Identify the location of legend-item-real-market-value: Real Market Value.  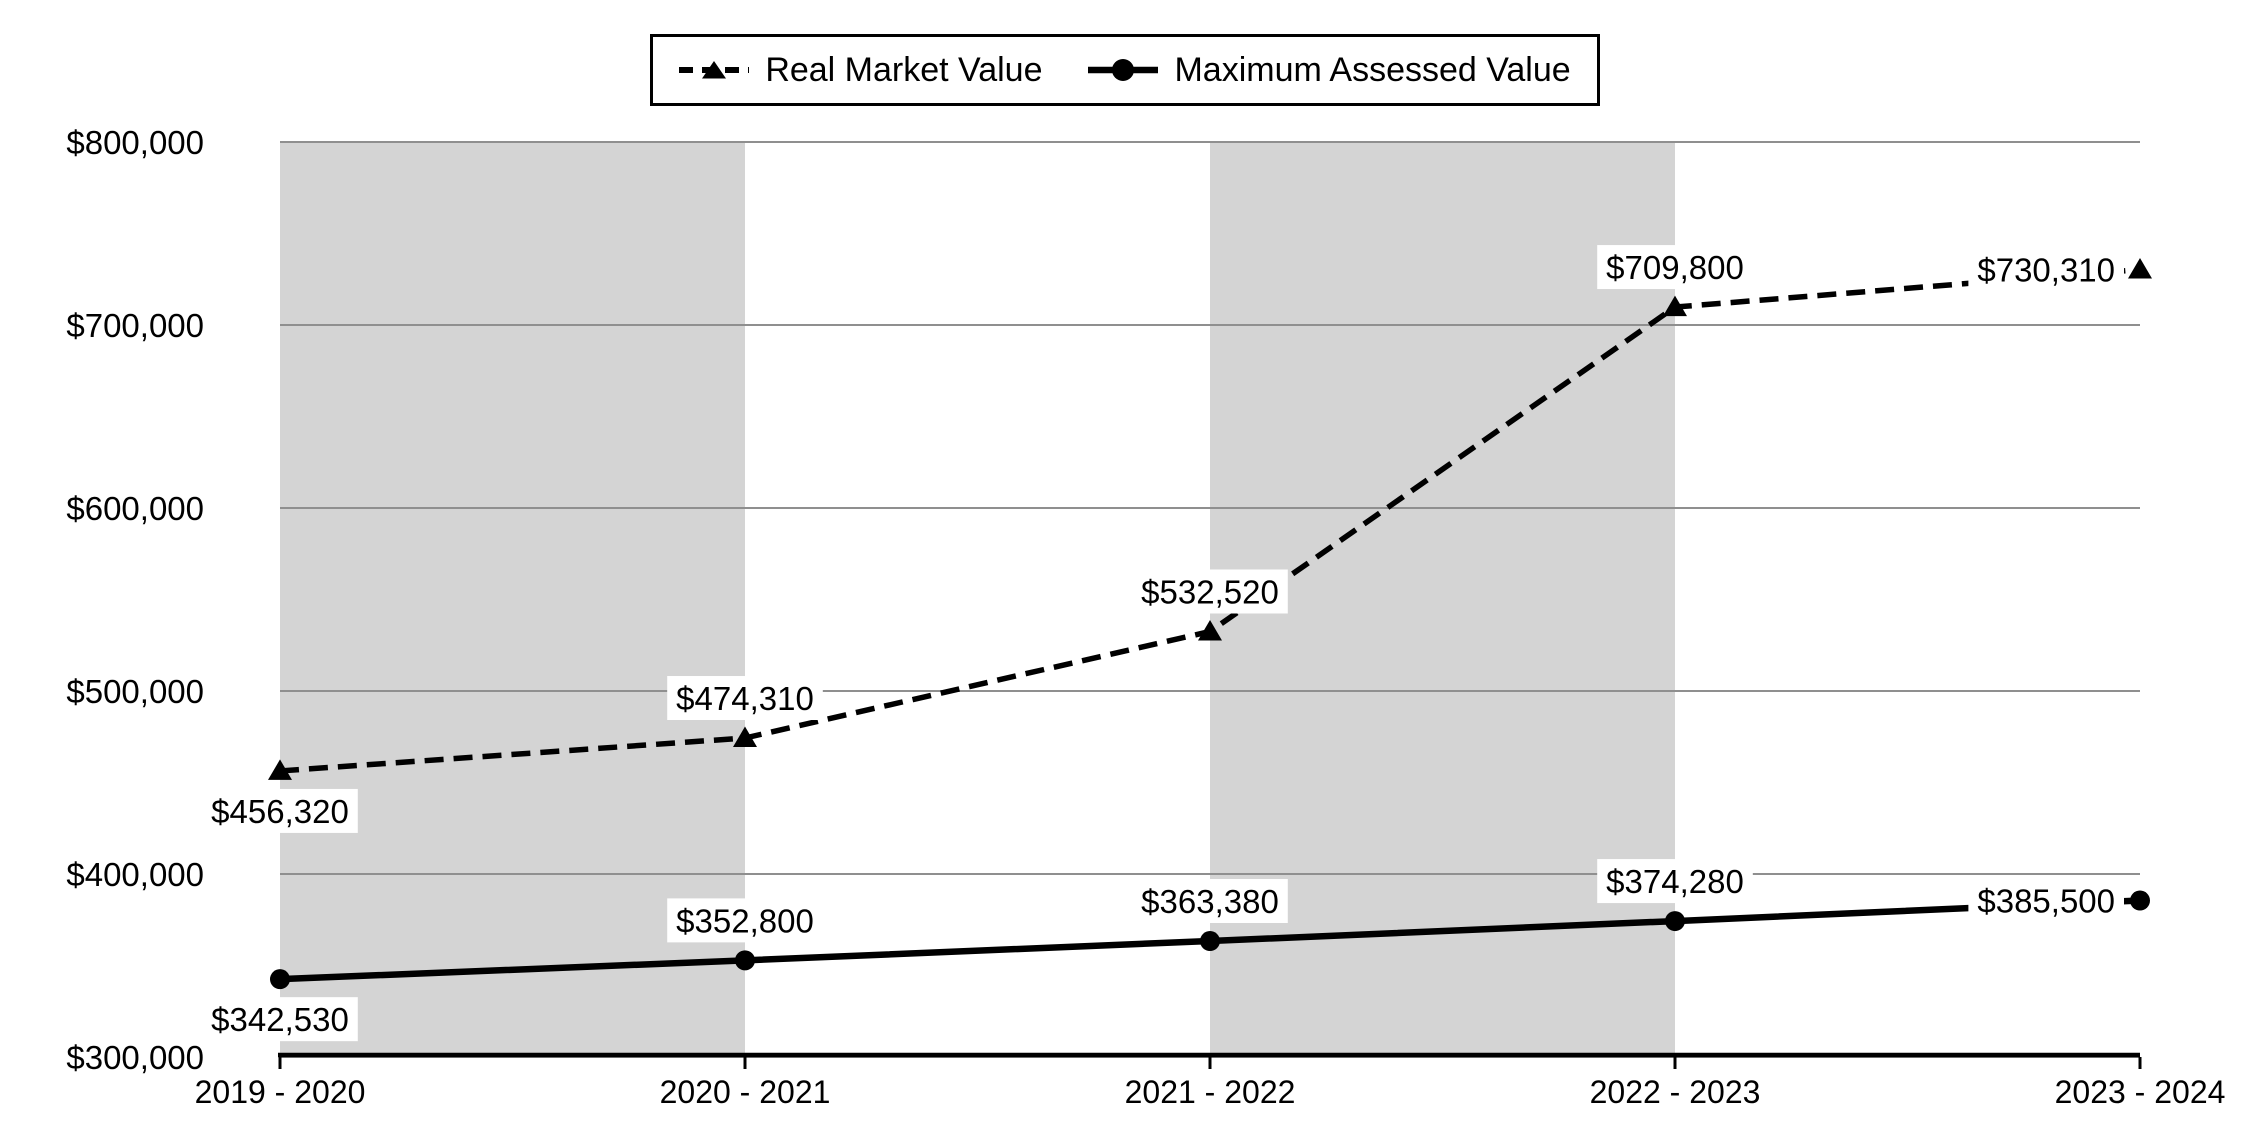
(860, 70).